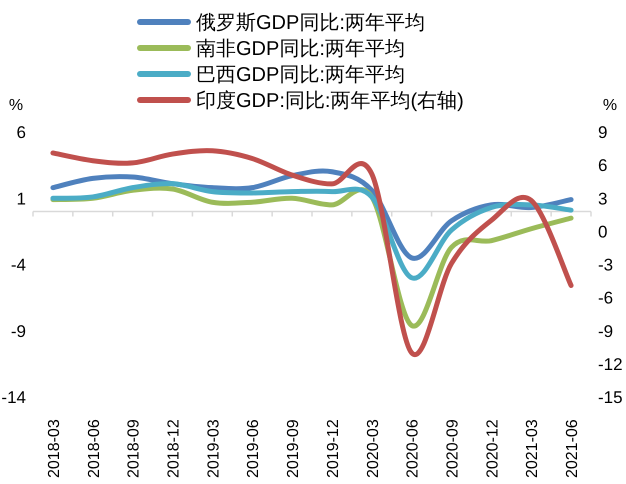  What do you see at coordinates (253, 448) in the screenshot?
I see `x-tick-label: 2019-06` at bounding box center [253, 448].